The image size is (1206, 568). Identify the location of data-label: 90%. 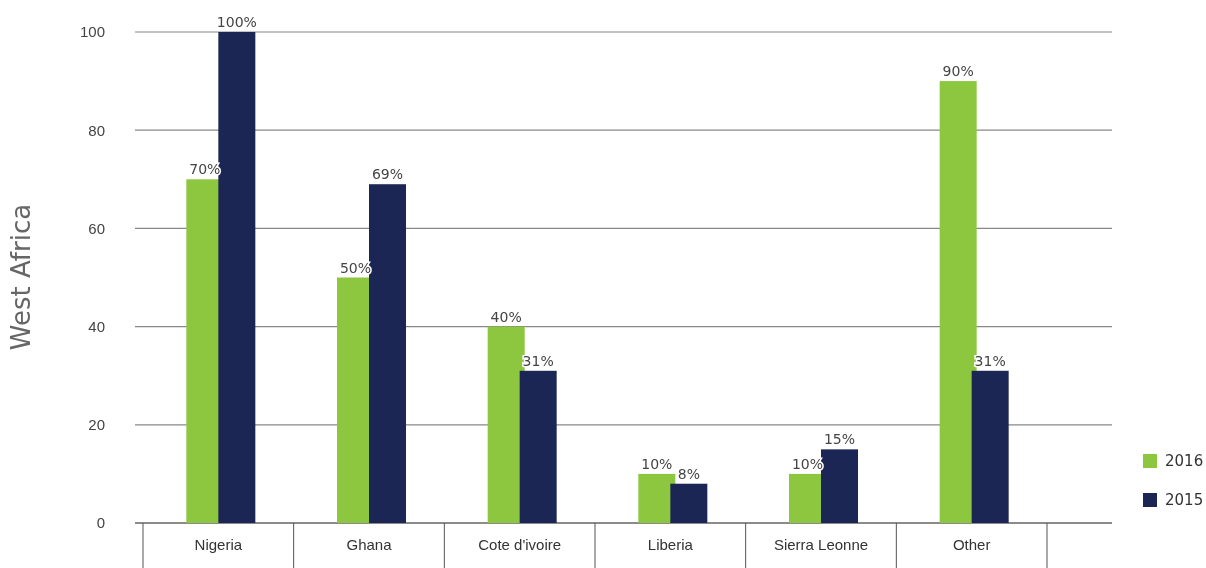
(958, 71).